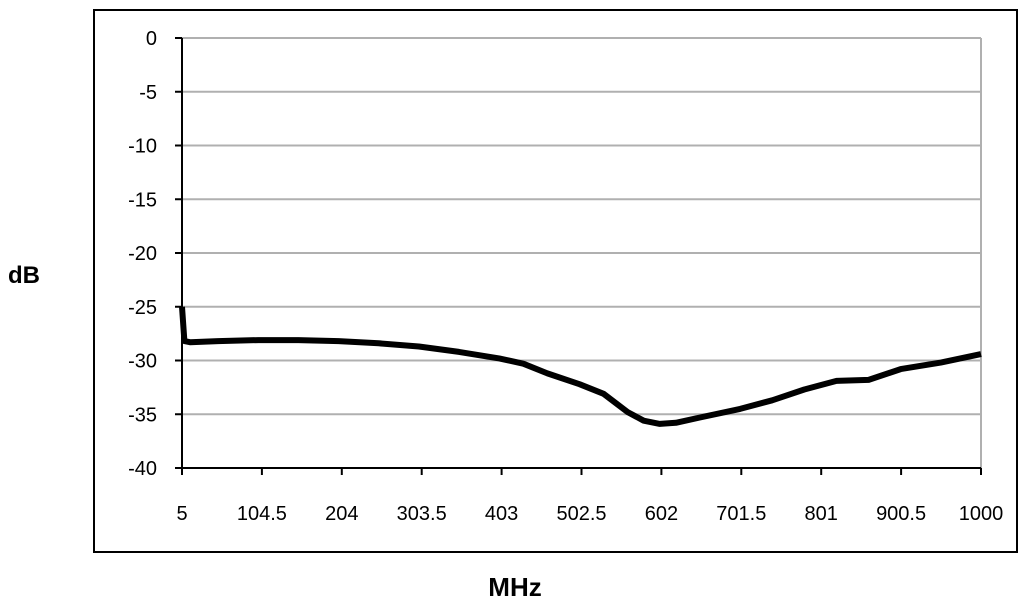  What do you see at coordinates (581, 514) in the screenshot?
I see `x-tick-label: 502.5` at bounding box center [581, 514].